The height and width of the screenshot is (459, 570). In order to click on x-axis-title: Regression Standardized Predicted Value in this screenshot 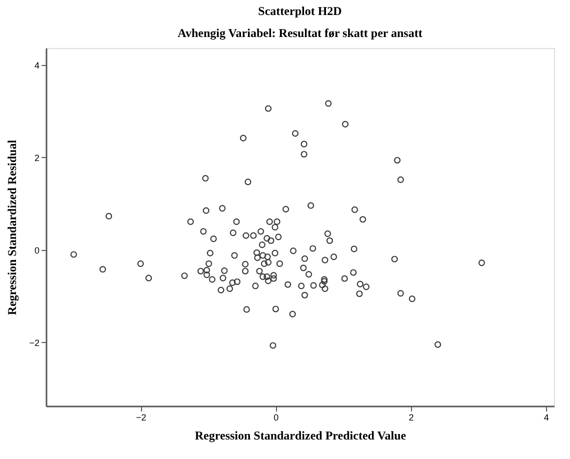, I will do `click(300, 435)`.